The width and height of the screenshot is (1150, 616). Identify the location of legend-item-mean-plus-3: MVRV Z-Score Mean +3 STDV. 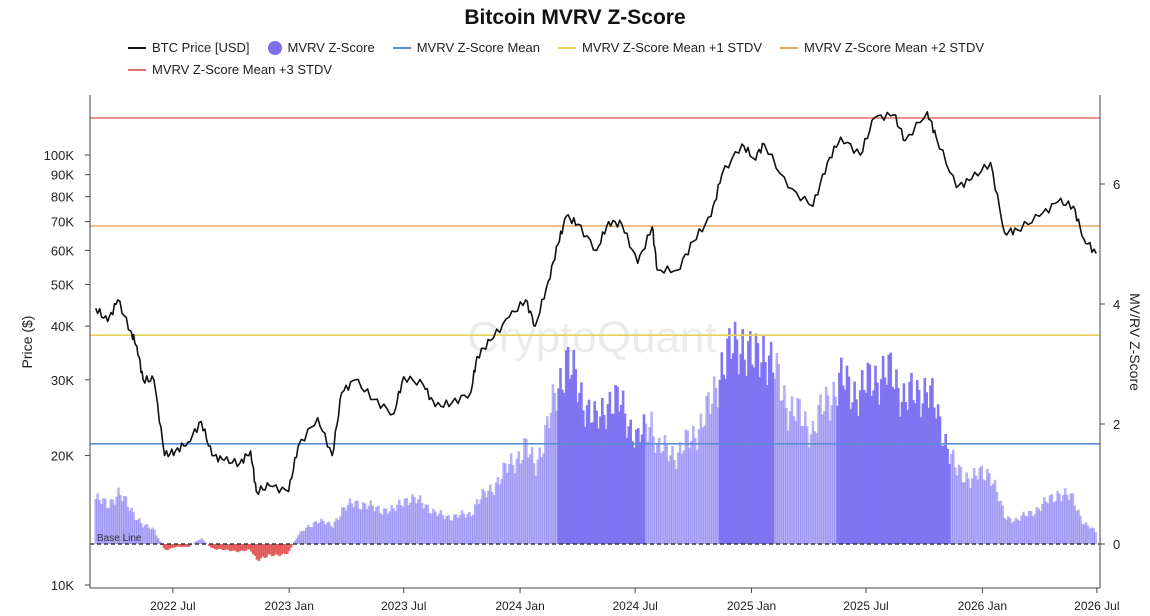
(230, 69).